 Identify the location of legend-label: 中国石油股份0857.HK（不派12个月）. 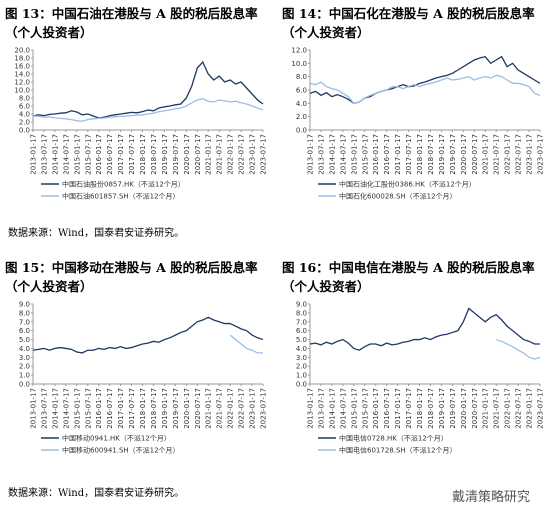
(123, 184).